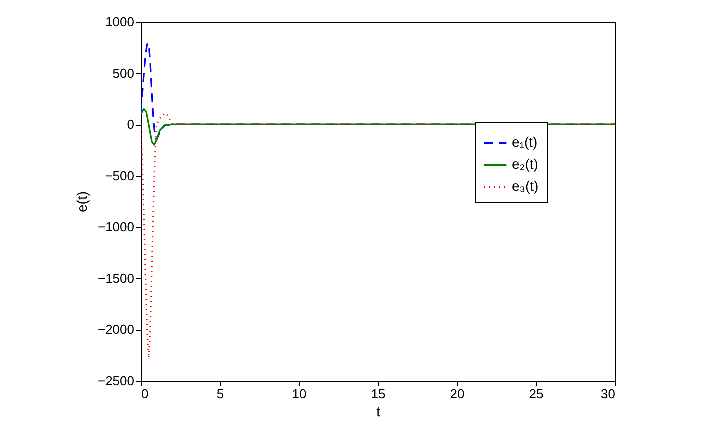  What do you see at coordinates (457, 394) in the screenshot?
I see `x-tick-label: 20` at bounding box center [457, 394].